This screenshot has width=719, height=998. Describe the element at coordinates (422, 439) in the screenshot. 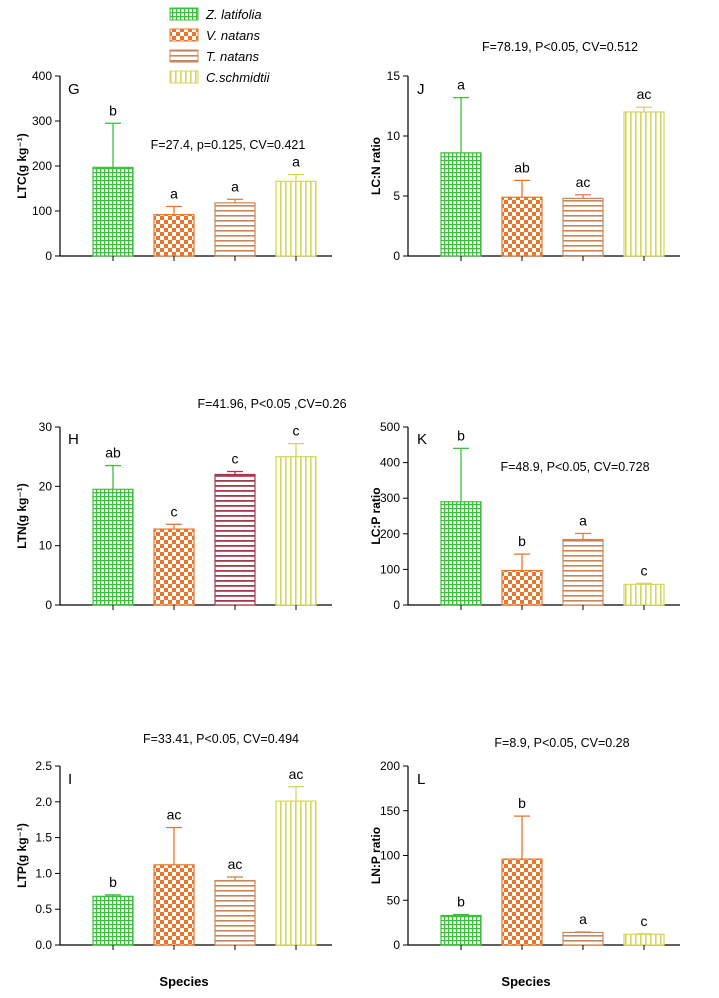

I see `panel-letter: K` at that location.